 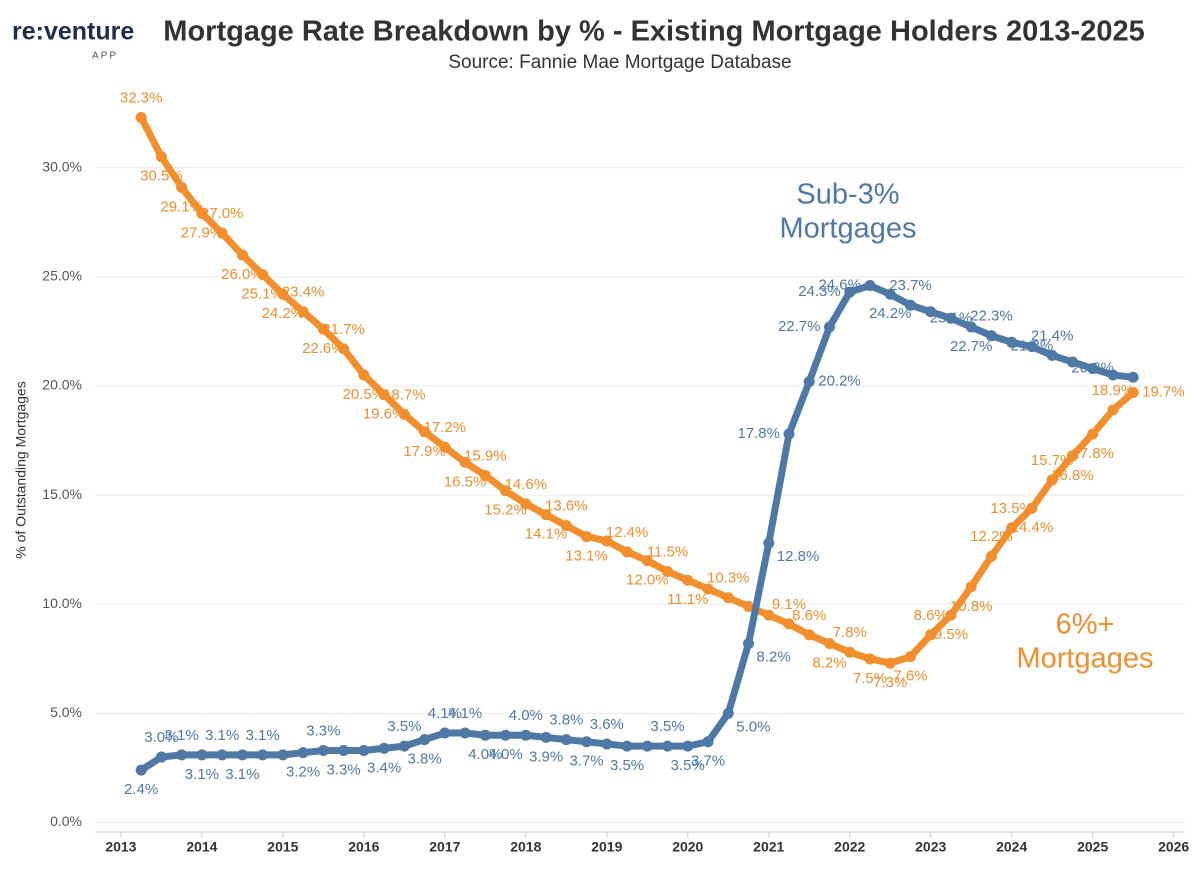 I want to click on data-label: 23.4%, so click(x=303, y=292).